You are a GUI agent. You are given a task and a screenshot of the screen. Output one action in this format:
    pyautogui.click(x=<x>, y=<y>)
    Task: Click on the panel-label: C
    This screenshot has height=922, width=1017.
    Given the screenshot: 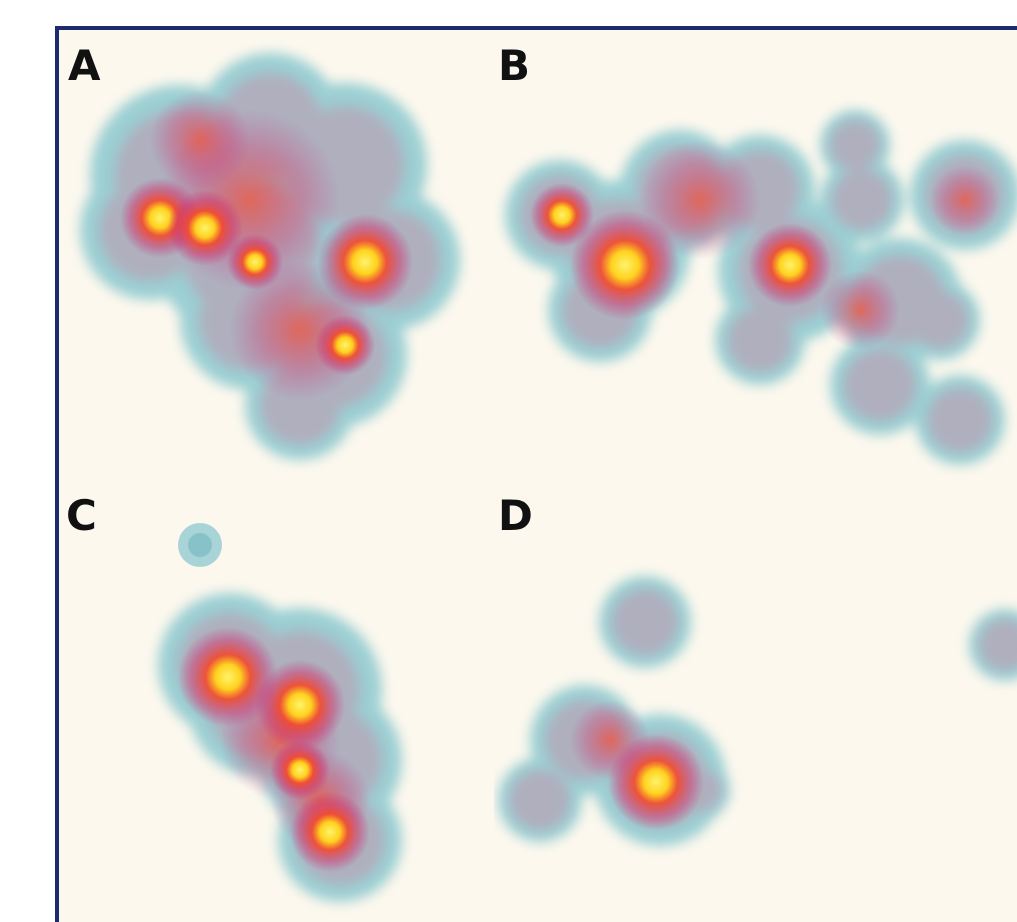 What is the action you would take?
    pyautogui.click(x=81, y=515)
    